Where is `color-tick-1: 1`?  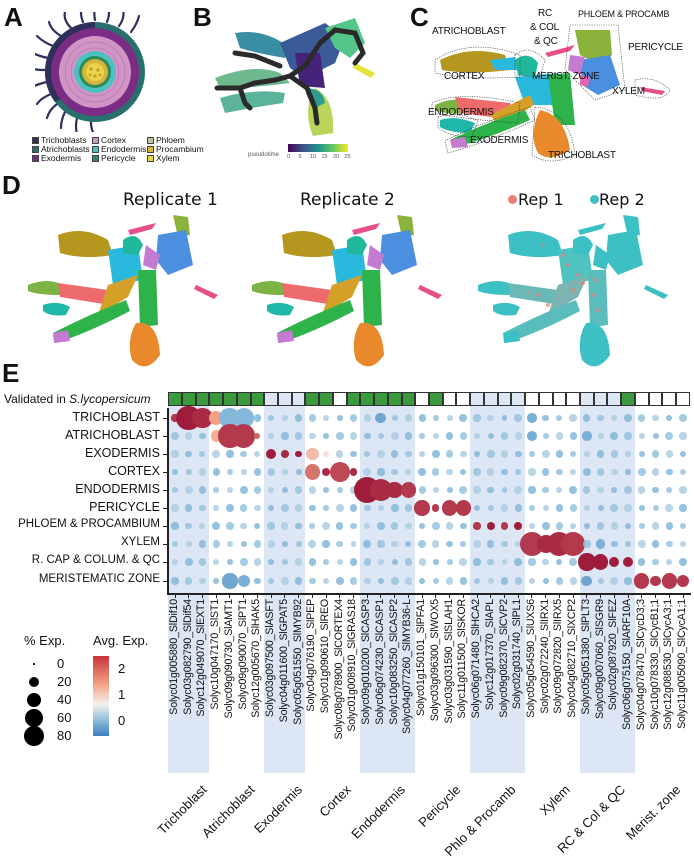
color-tick-1: 1 is located at coordinates (122, 694).